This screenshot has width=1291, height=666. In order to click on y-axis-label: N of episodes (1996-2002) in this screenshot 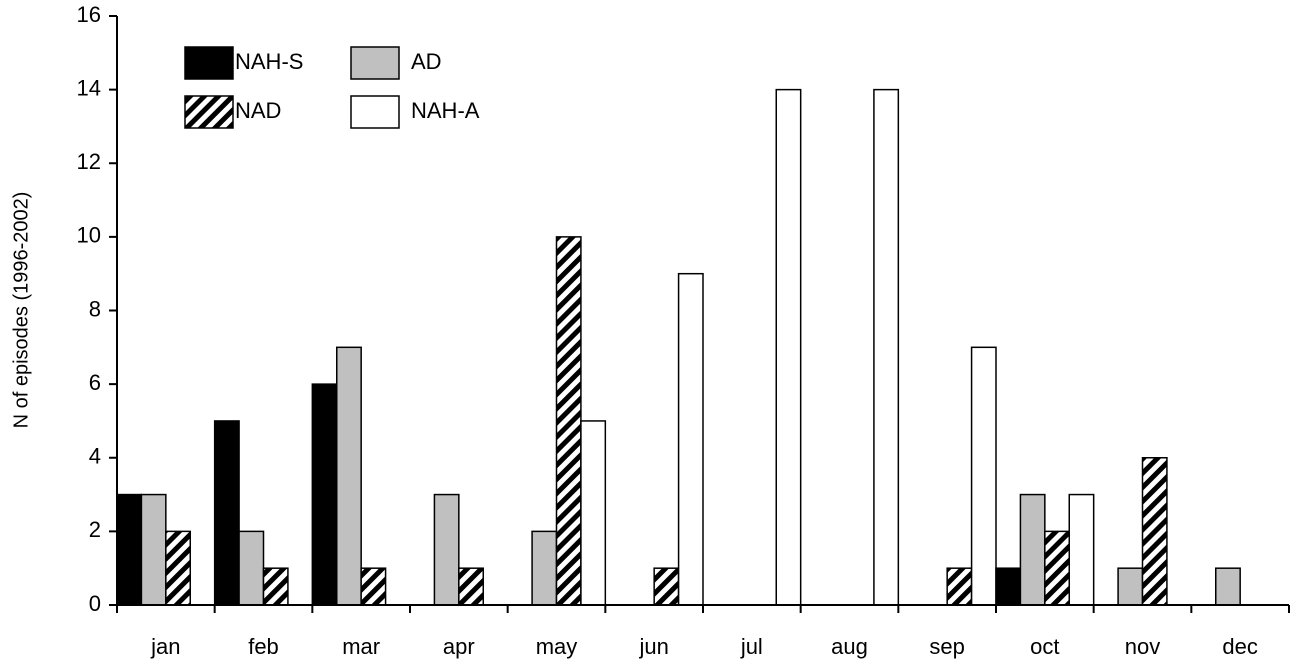, I will do `click(21, 310)`.